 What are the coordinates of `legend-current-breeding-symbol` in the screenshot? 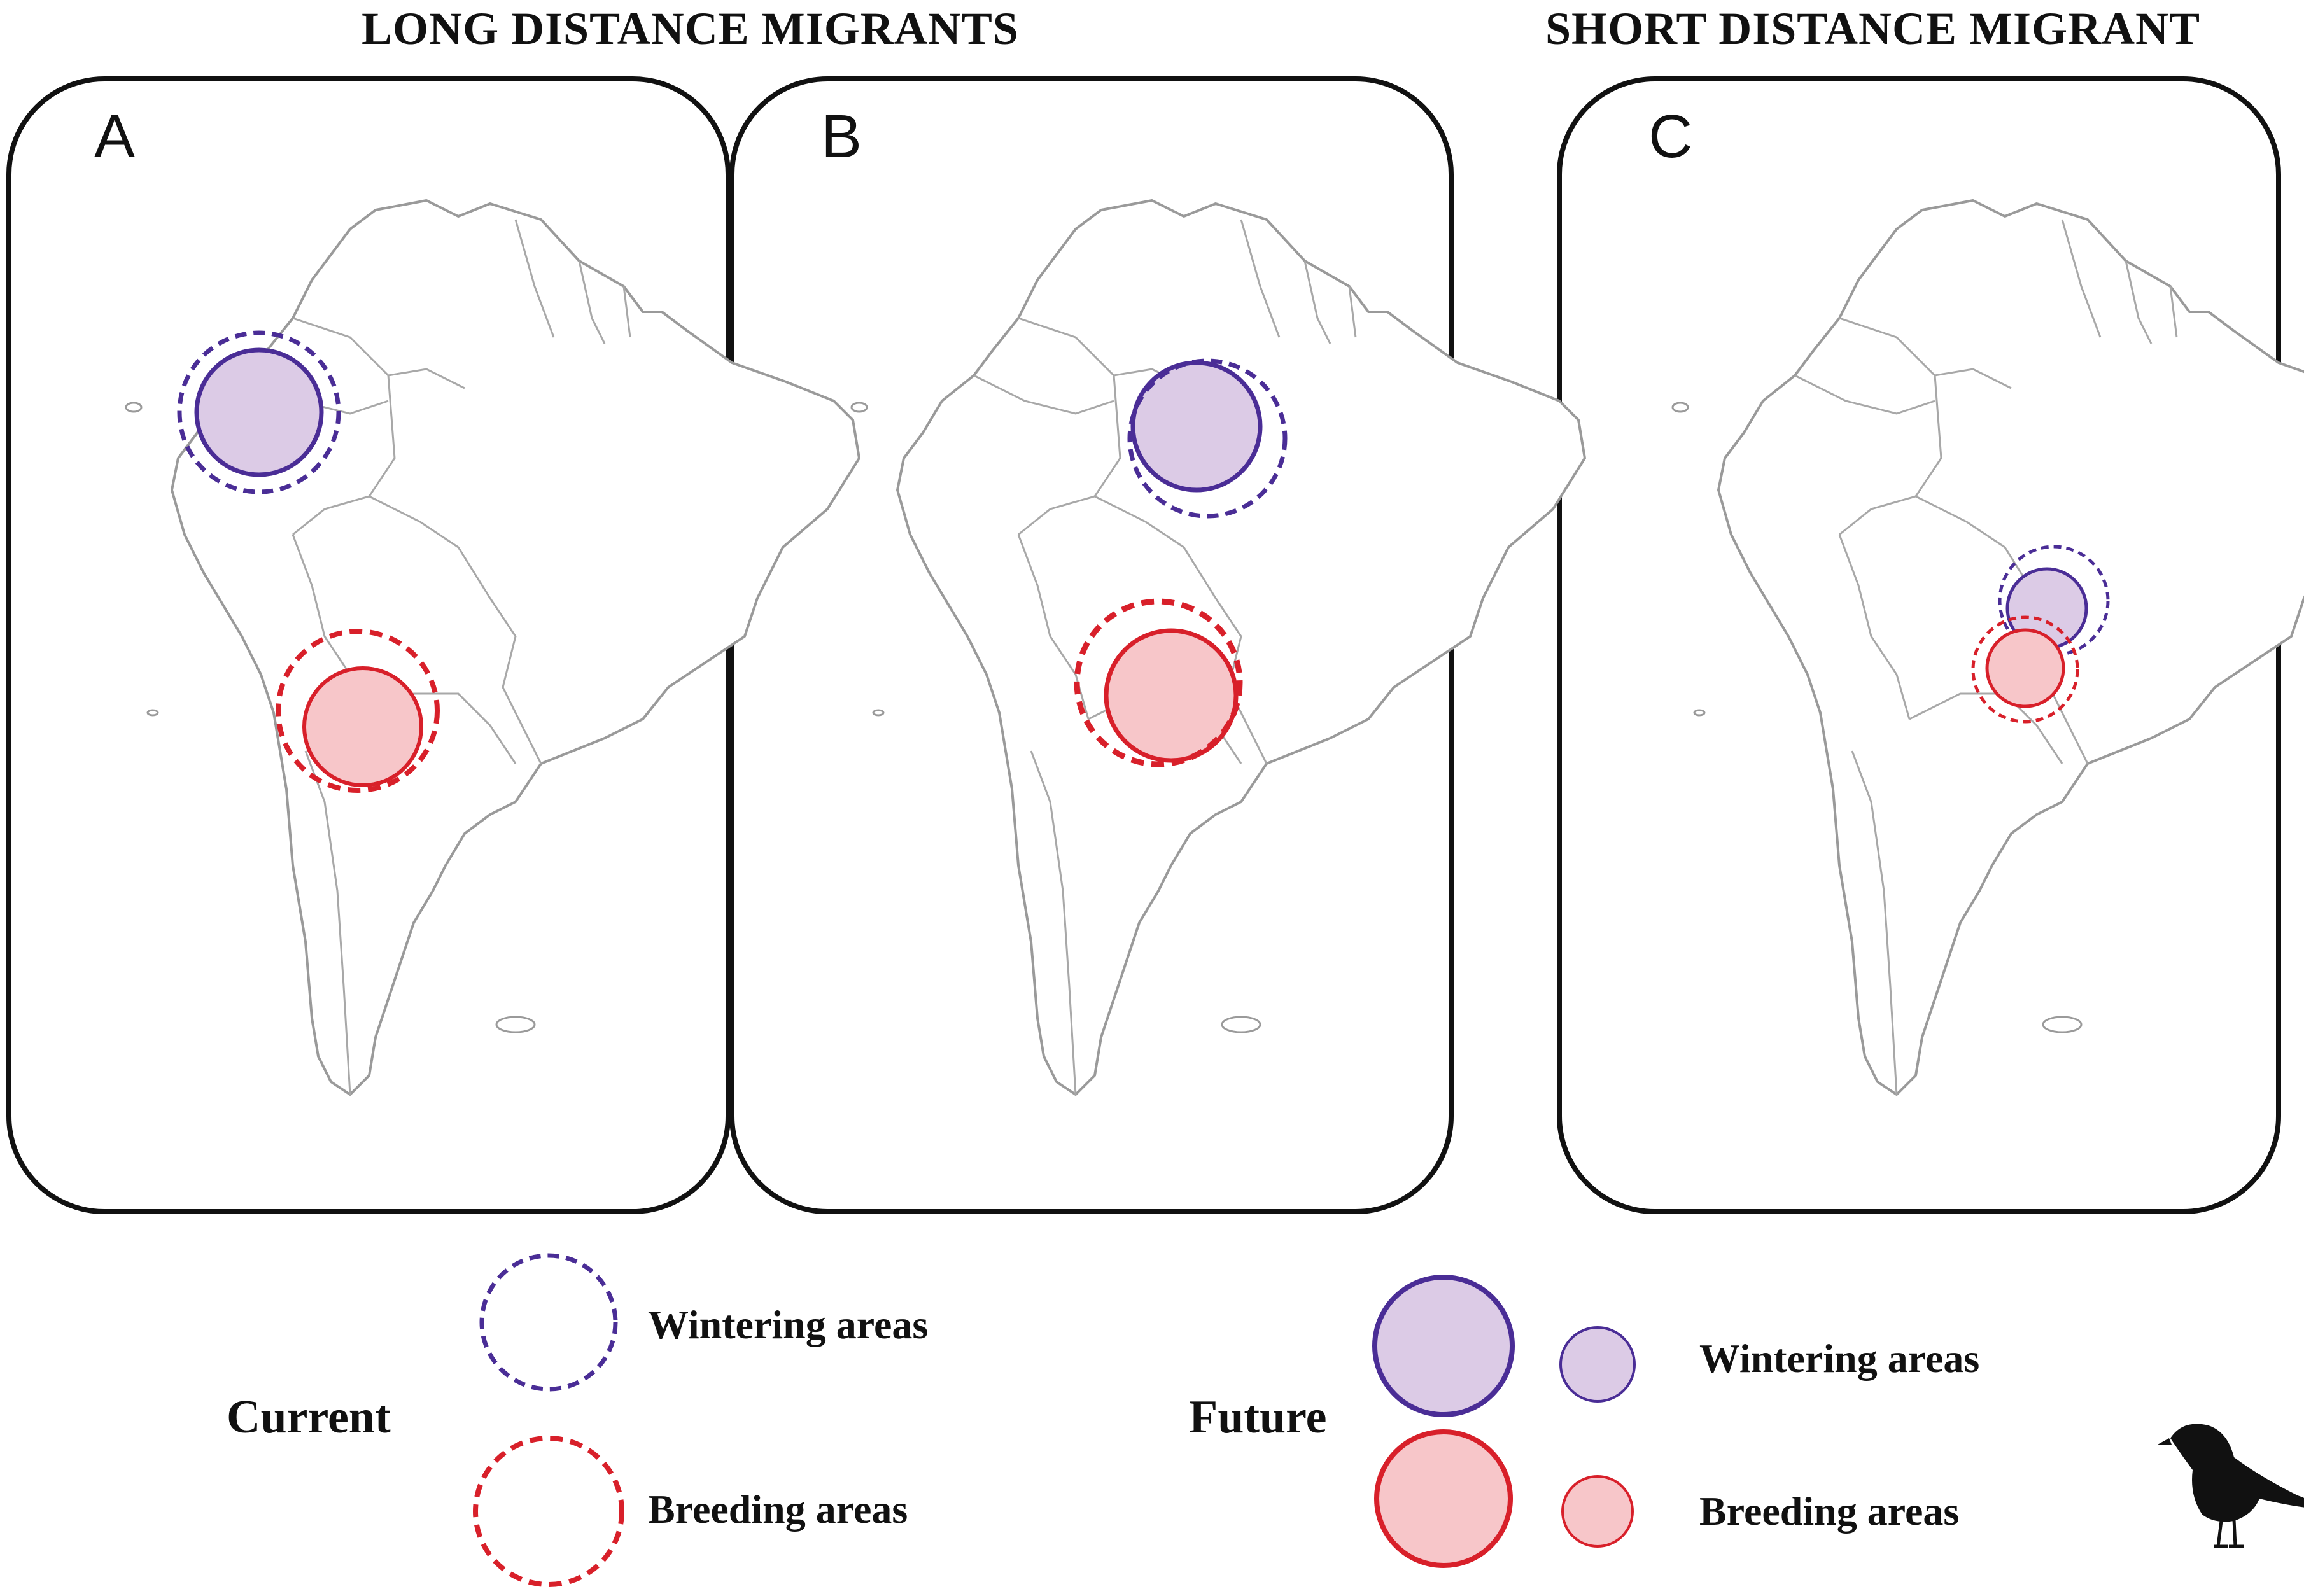 It's located at (548, 1511).